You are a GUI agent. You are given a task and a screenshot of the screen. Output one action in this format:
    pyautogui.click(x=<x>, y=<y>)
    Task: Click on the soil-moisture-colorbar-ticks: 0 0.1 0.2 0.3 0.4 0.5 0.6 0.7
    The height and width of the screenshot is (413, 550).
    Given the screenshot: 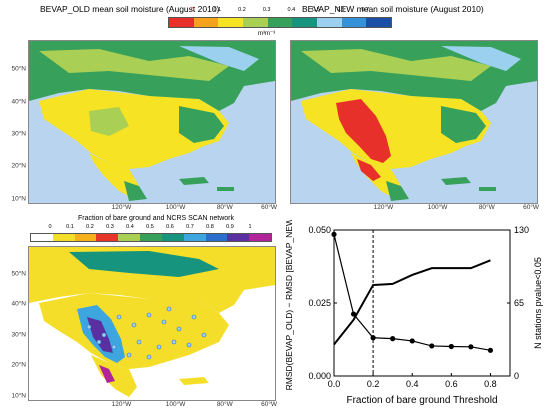 What is the action you would take?
    pyautogui.click(x=279, y=11)
    